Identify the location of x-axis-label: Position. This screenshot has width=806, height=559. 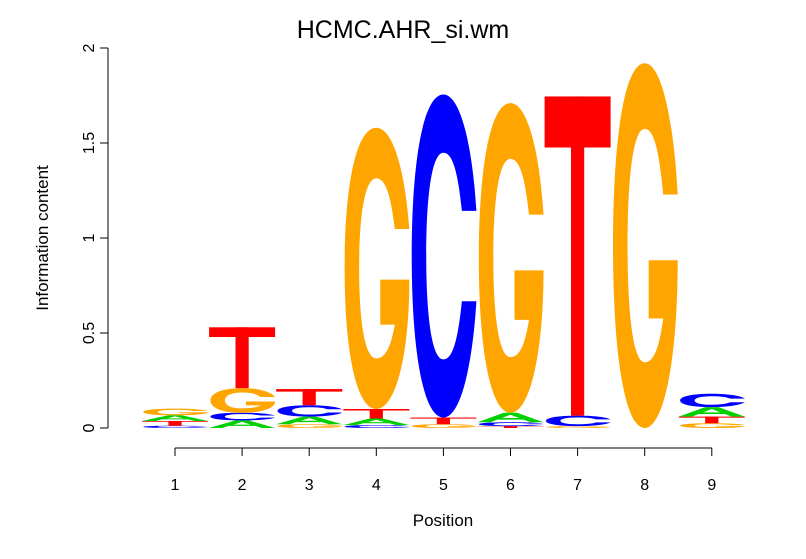
(443, 520).